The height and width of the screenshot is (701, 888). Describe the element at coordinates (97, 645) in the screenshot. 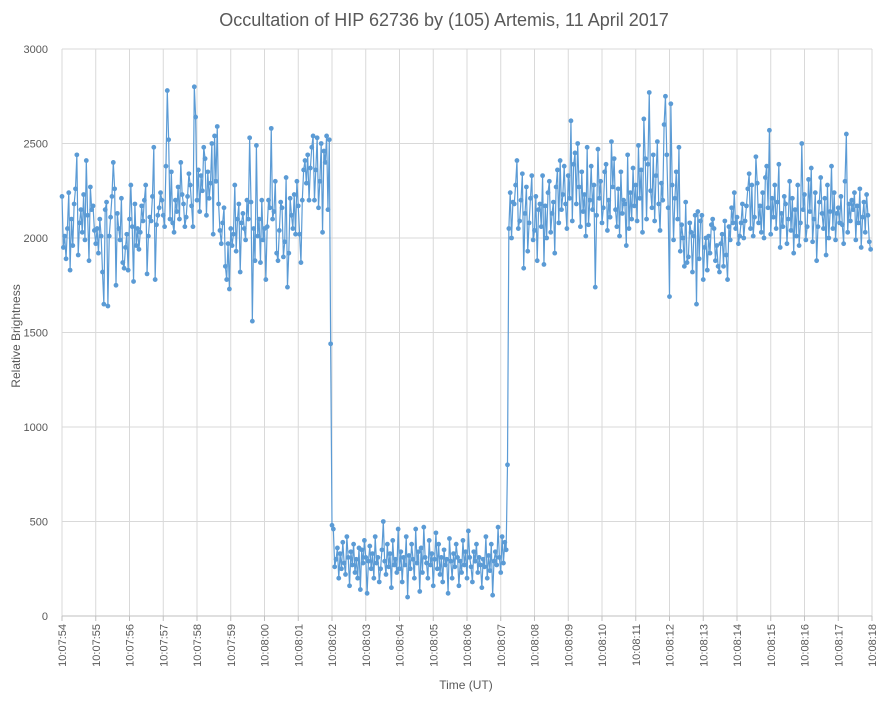

I see `x-tick-label: 10:07:55` at that location.